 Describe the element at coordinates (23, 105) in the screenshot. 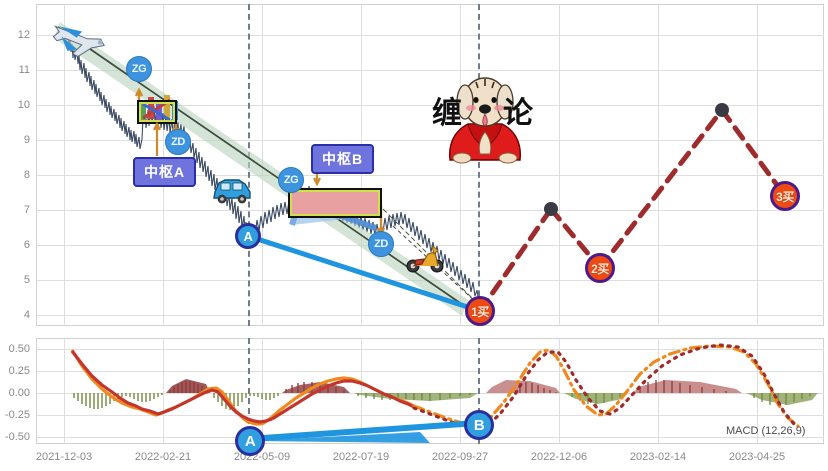

I see `price-ytick-10: 10` at that location.